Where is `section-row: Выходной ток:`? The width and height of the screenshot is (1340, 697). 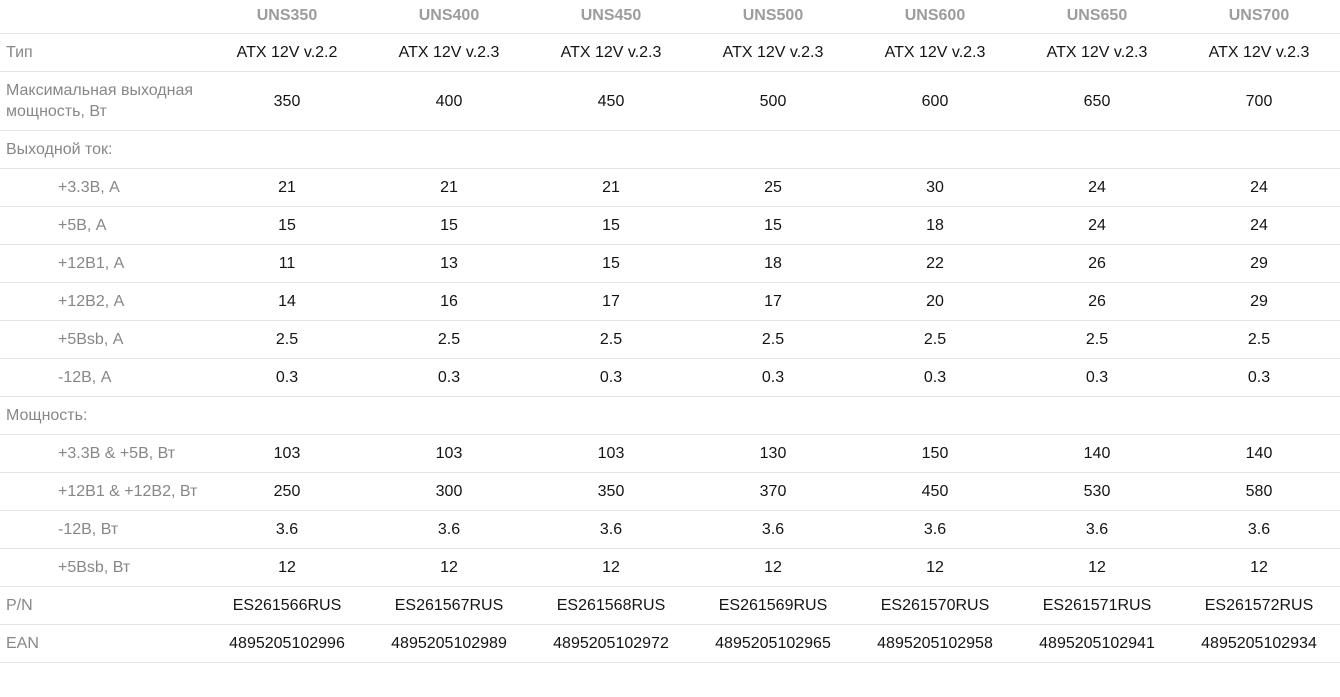
section-row: Выходной ток: is located at coordinates (670, 149).